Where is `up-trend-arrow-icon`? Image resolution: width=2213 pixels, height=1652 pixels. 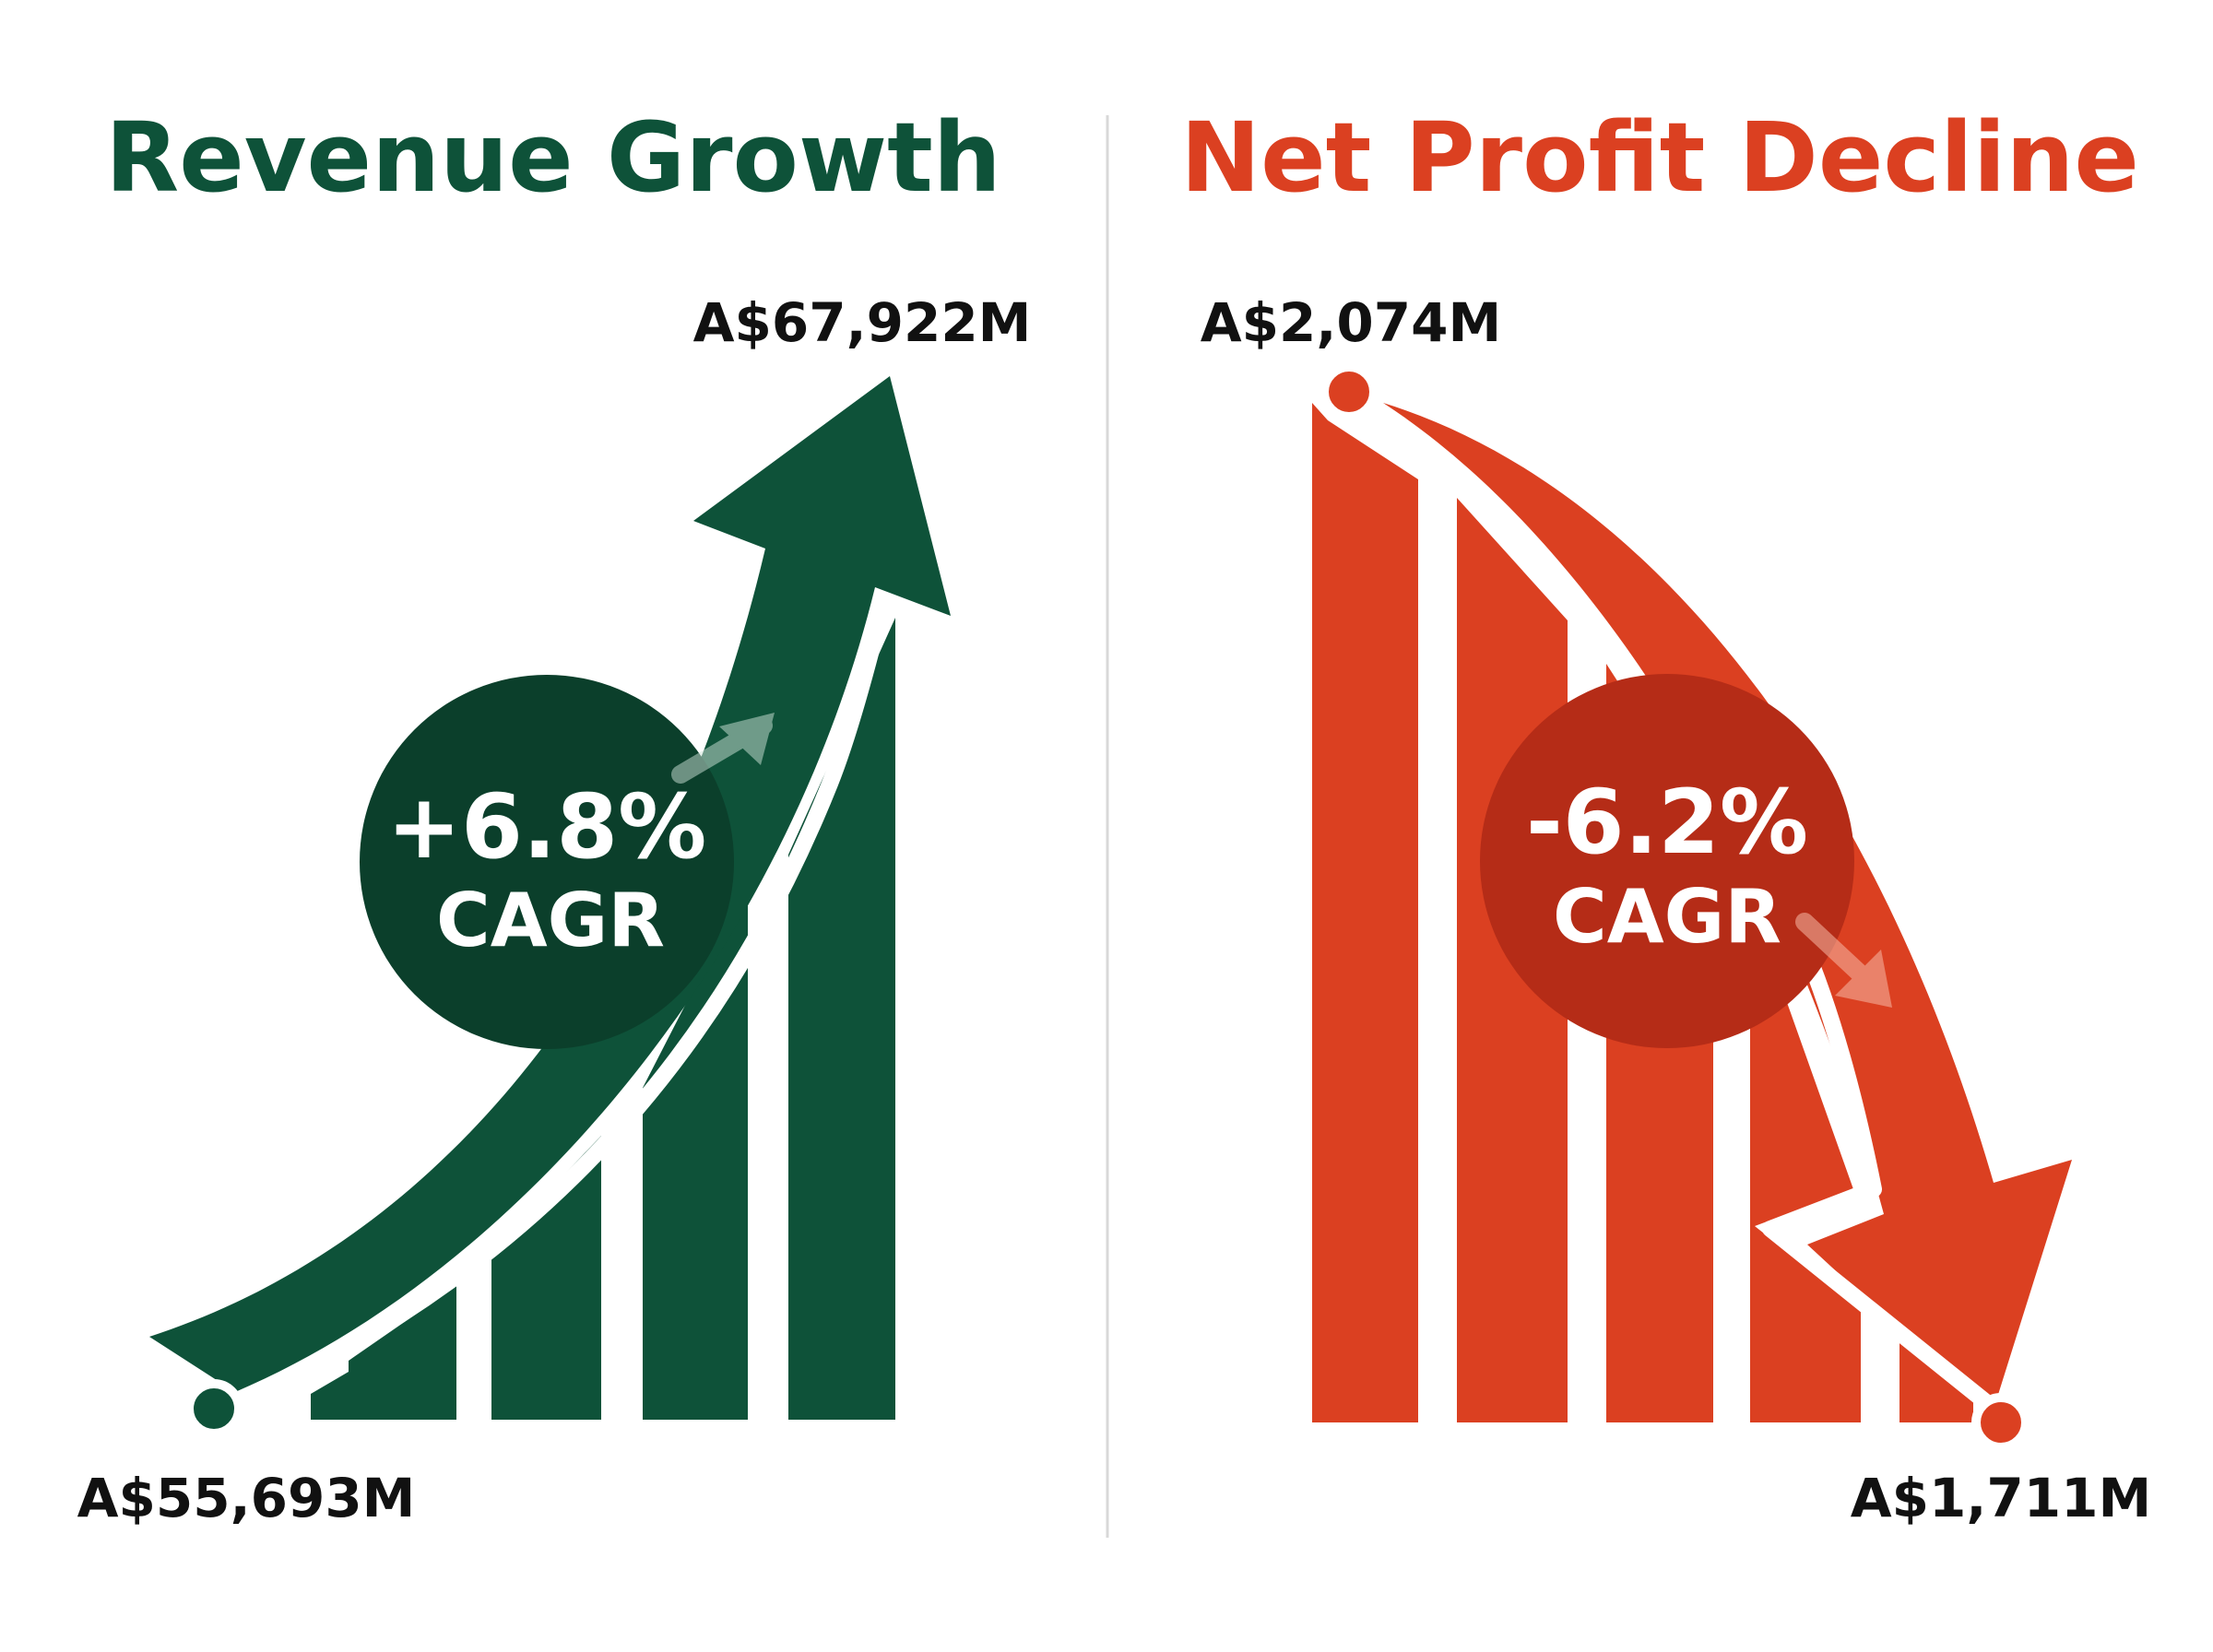 up-trend-arrow-icon is located at coordinates (723, 748).